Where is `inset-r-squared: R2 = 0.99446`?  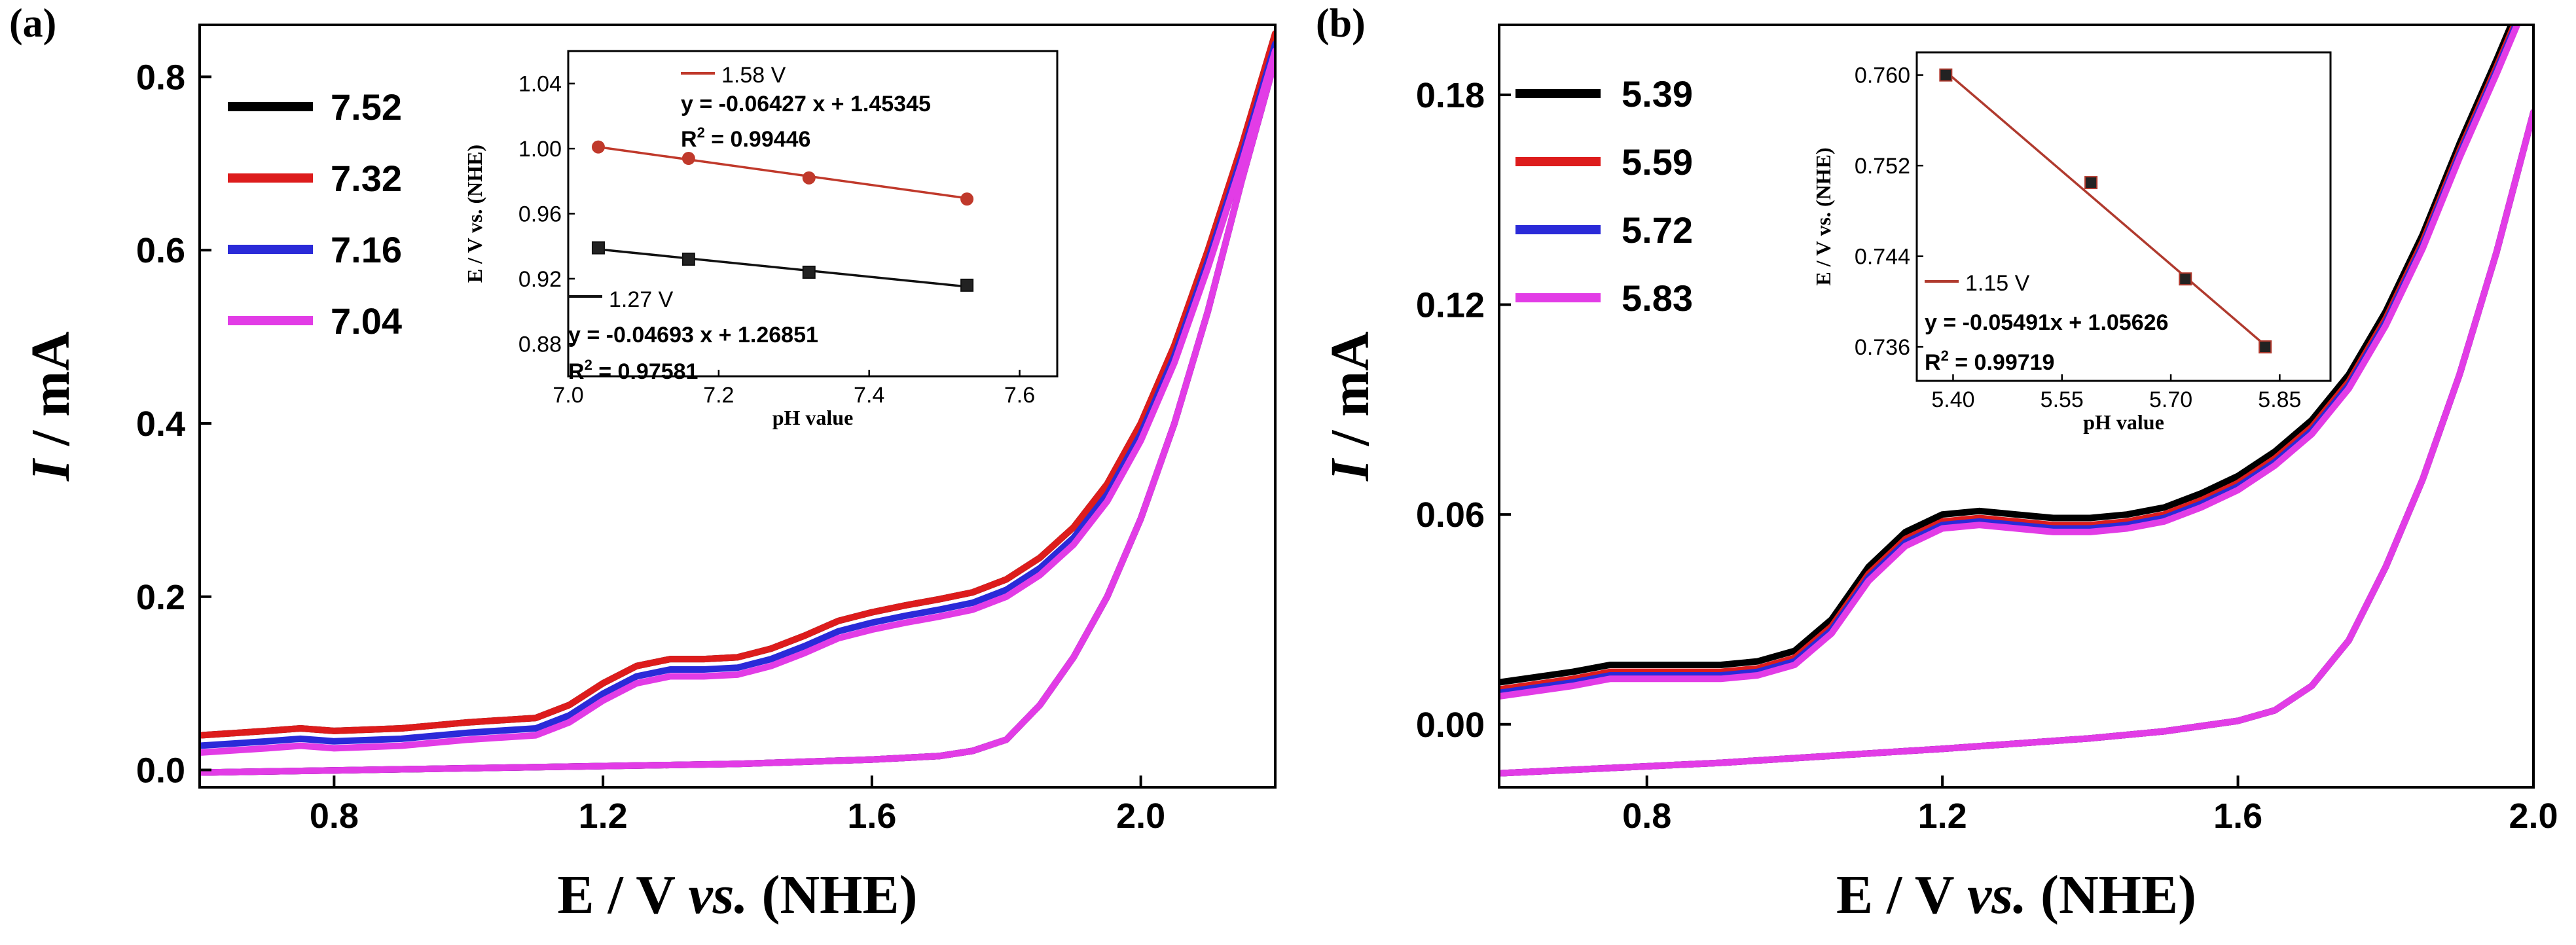
inset-r-squared: R2 = 0.99446 is located at coordinates (745, 138).